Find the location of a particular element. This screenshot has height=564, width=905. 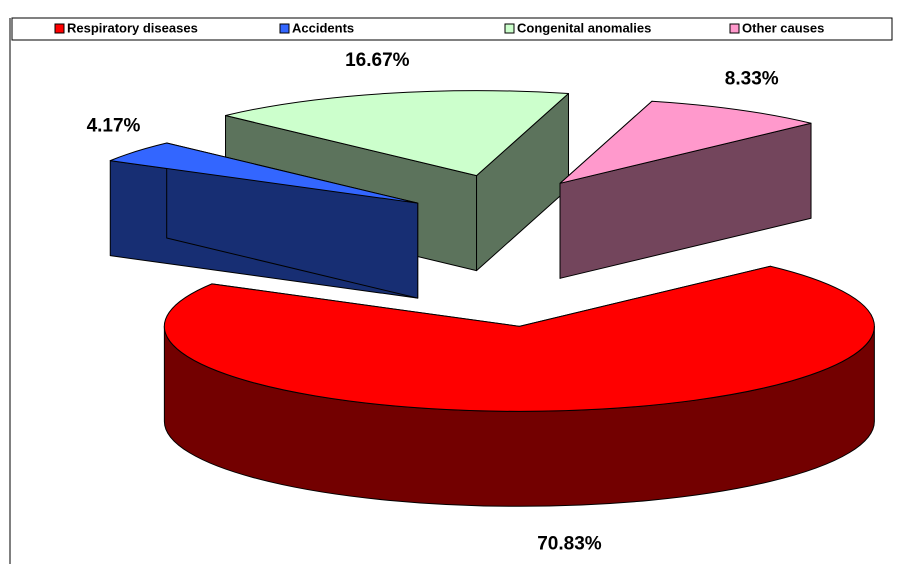

data-label: 8.33% is located at coordinates (752, 78).